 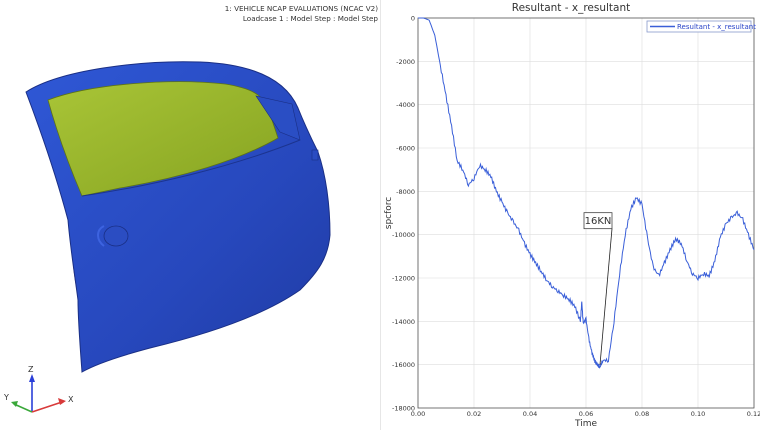 I want to click on y-axis-label: Y, so click(x=6, y=397).